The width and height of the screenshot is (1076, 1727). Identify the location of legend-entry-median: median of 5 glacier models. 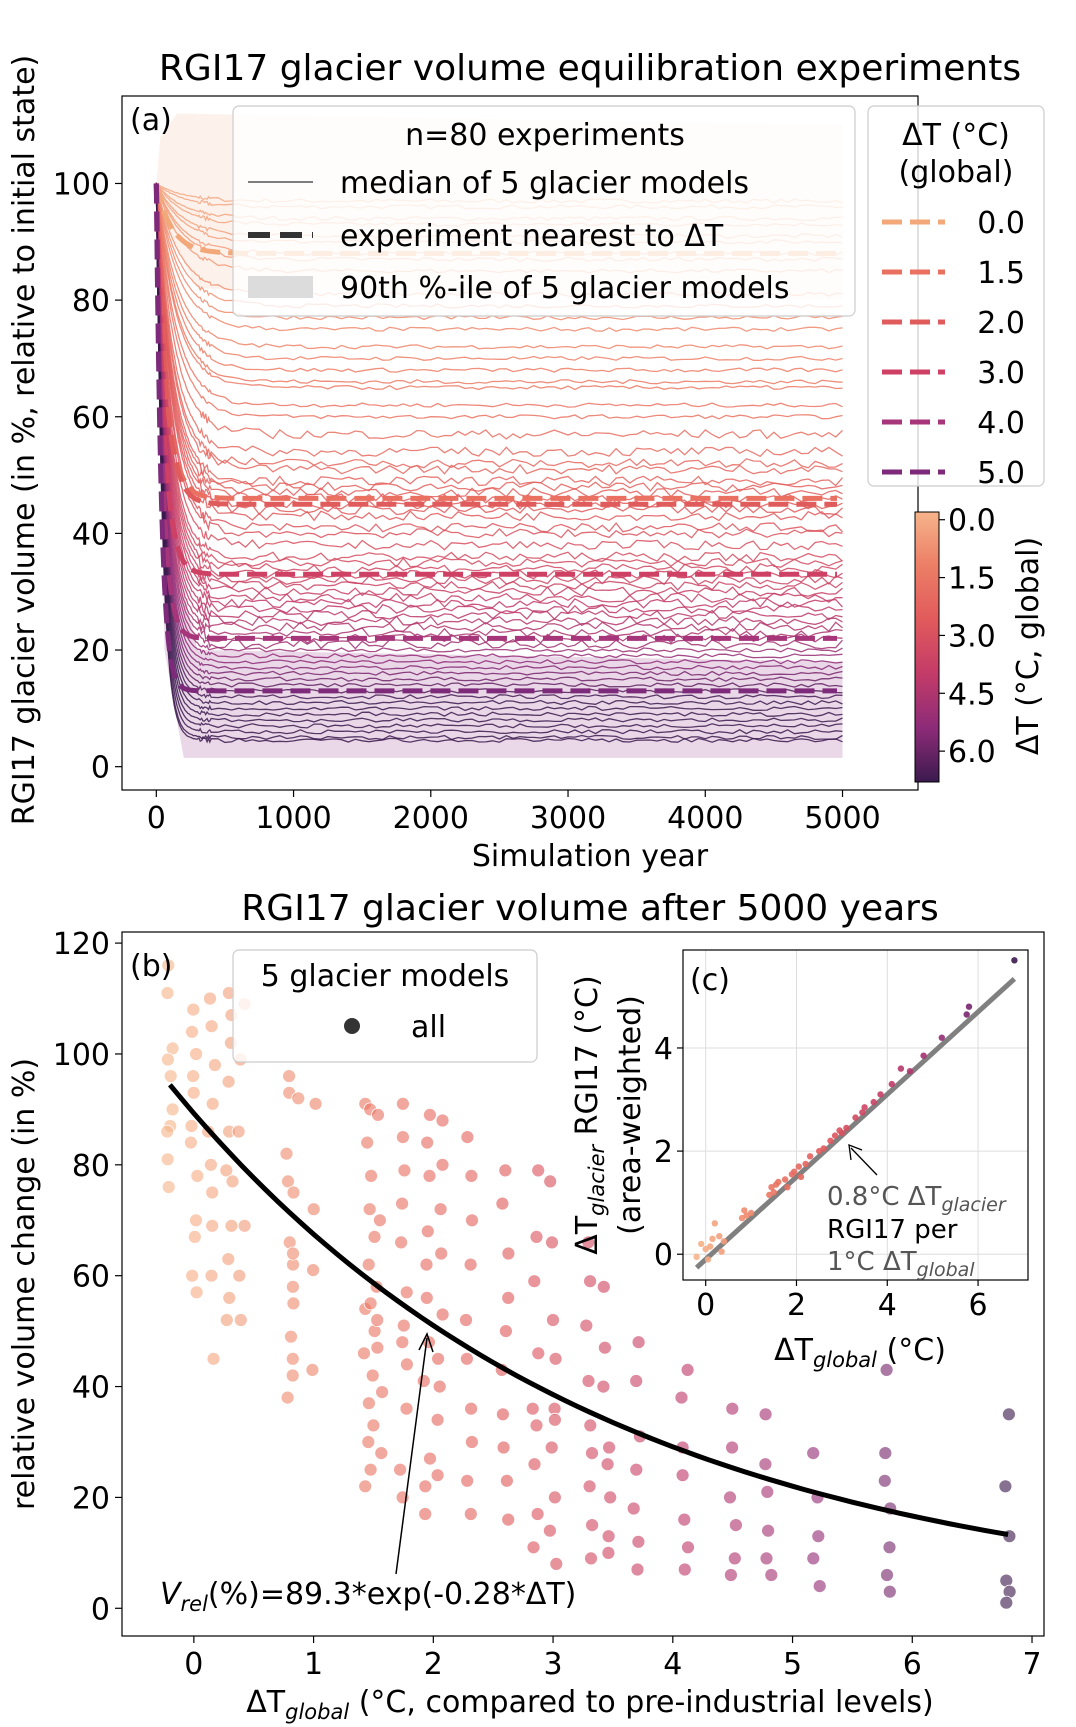
(544, 183).